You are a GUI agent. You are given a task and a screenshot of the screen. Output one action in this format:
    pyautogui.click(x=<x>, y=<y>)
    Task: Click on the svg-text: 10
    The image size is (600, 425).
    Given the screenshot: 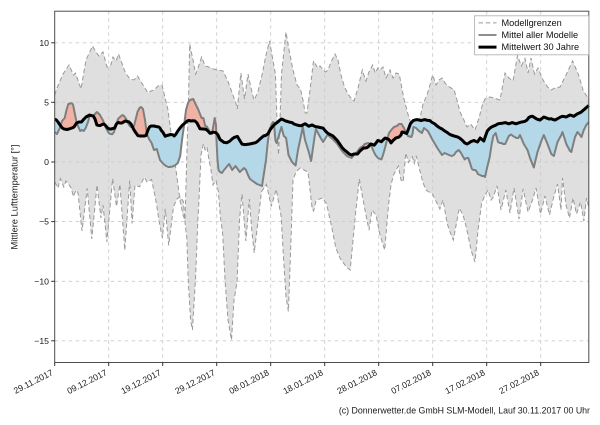 What is the action you would take?
    pyautogui.click(x=44, y=43)
    